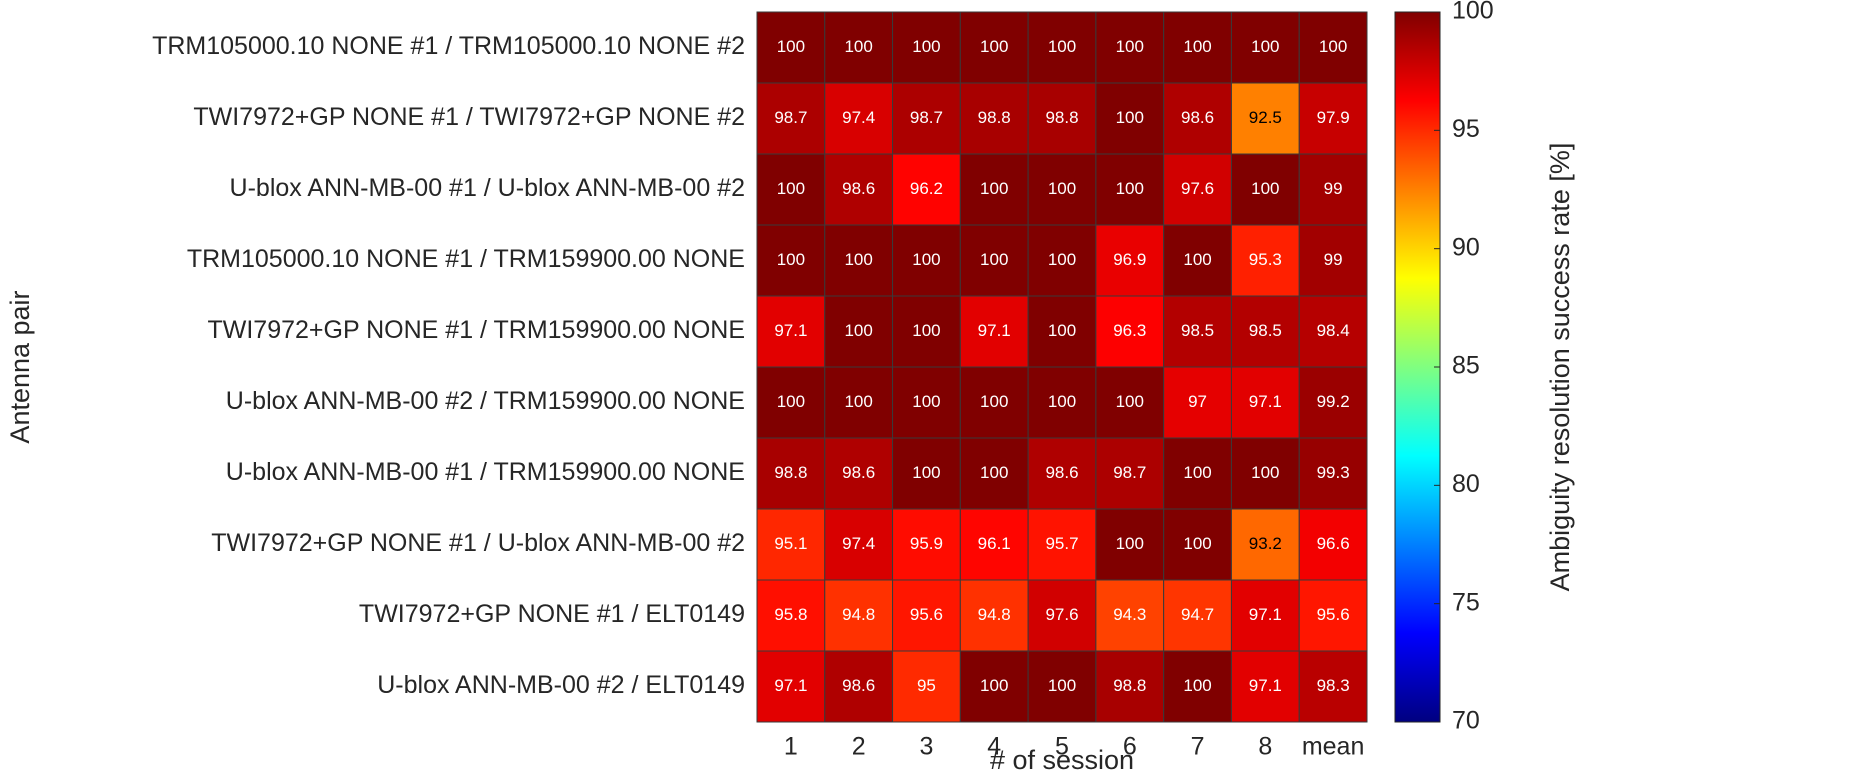 The height and width of the screenshot is (784, 1849). Describe the element at coordinates (1265, 747) in the screenshot. I see `x-tick-label: 8` at that location.